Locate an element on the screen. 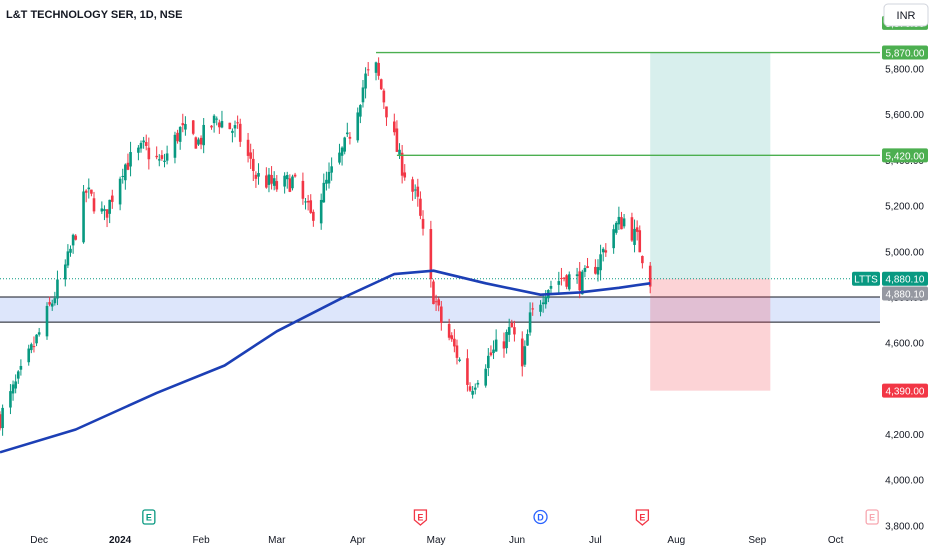  time-axis: Dec 2024 Feb Mar Apr May Jun Jul Aug Sep Oct is located at coordinates (436, 540).